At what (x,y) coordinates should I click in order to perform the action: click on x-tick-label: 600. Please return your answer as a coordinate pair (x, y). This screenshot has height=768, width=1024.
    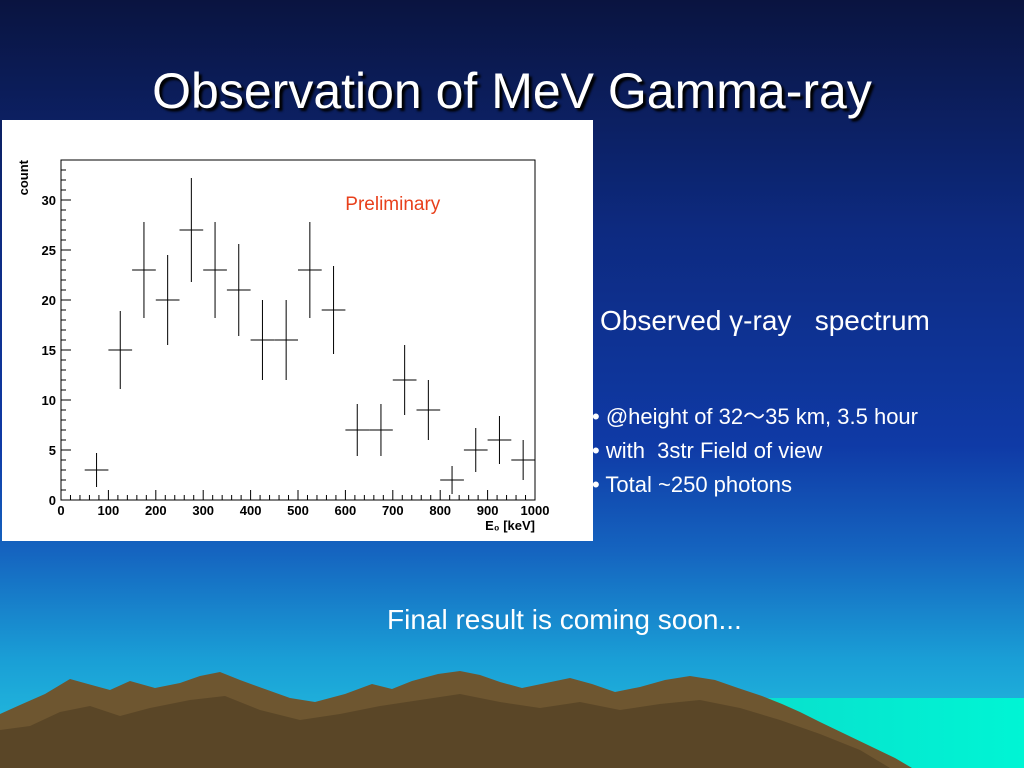
    Looking at the image, I should click on (346, 510).